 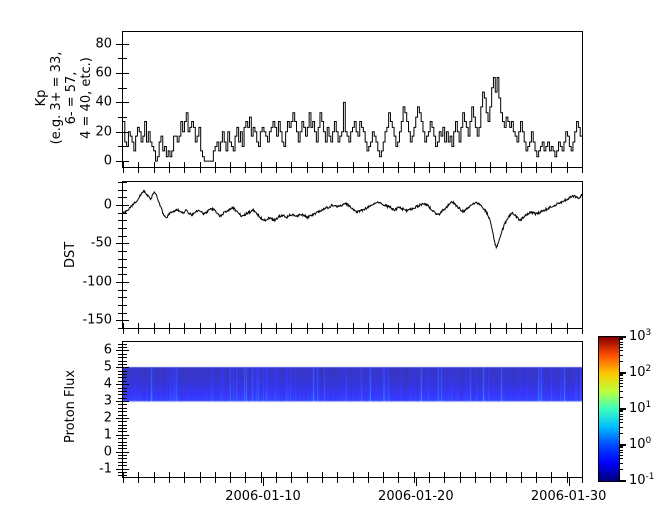 I want to click on cbar-tick-label: 10⁻¹, so click(x=642, y=480).